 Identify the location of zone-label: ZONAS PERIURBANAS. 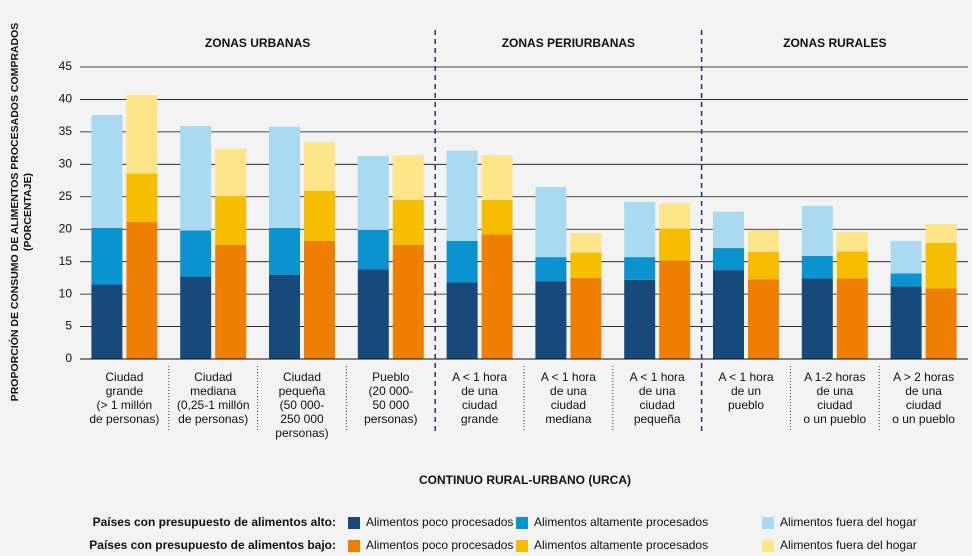
(568, 43).